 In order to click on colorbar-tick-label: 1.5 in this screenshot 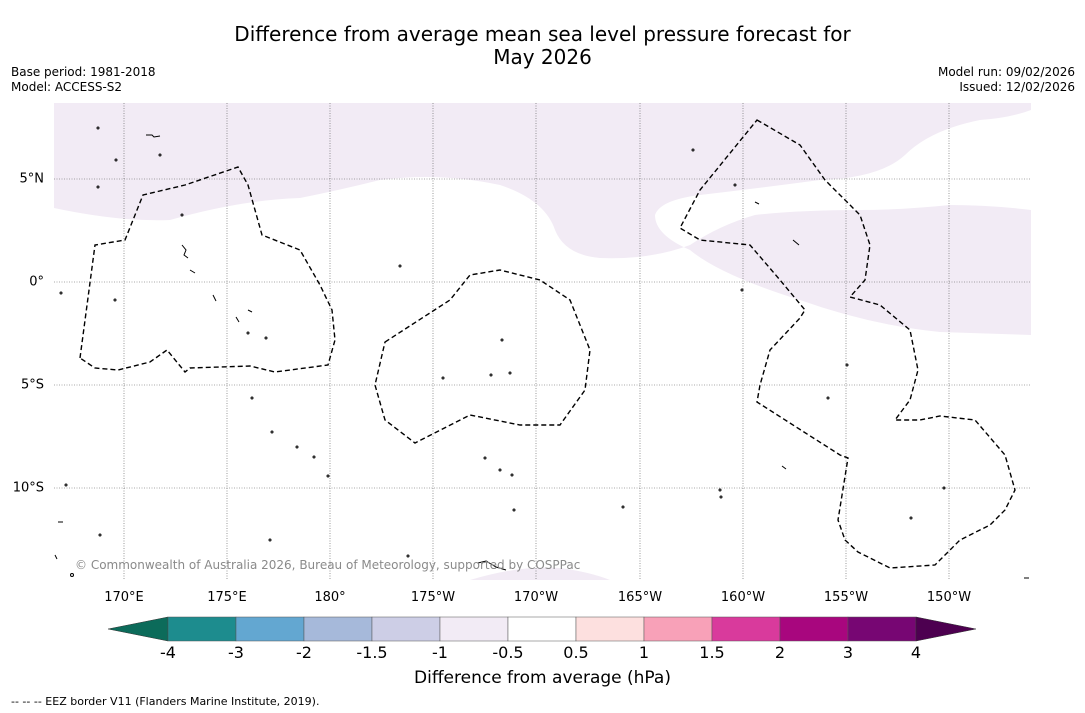, I will do `click(712, 652)`.